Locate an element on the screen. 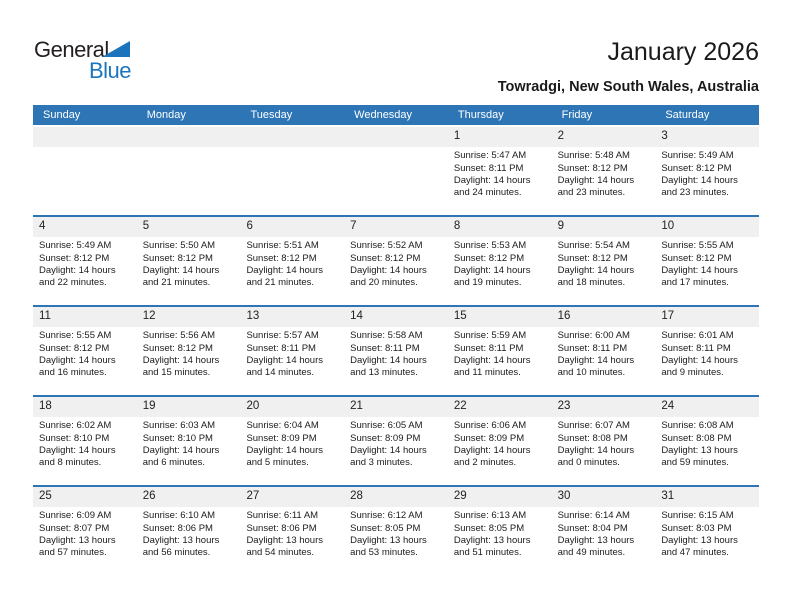 The width and height of the screenshot is (792, 612). day-number: 15 is located at coordinates (499, 317).